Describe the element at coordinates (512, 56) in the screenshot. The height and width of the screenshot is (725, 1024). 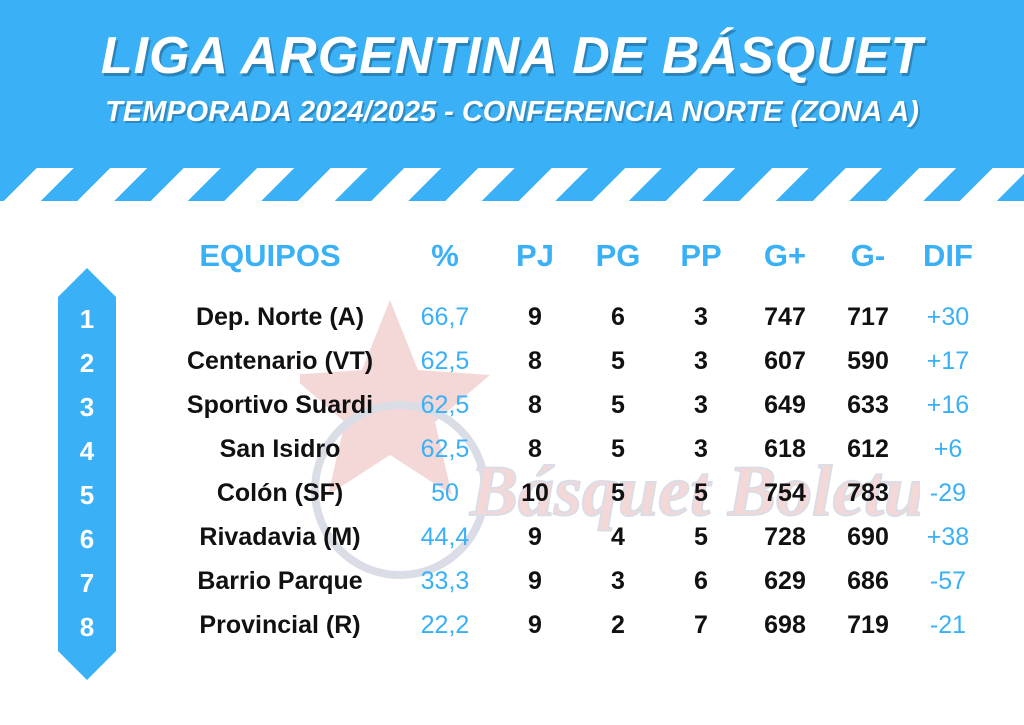
I see `page-title: LIGA ARGENTINA DE BÁSQUET` at that location.